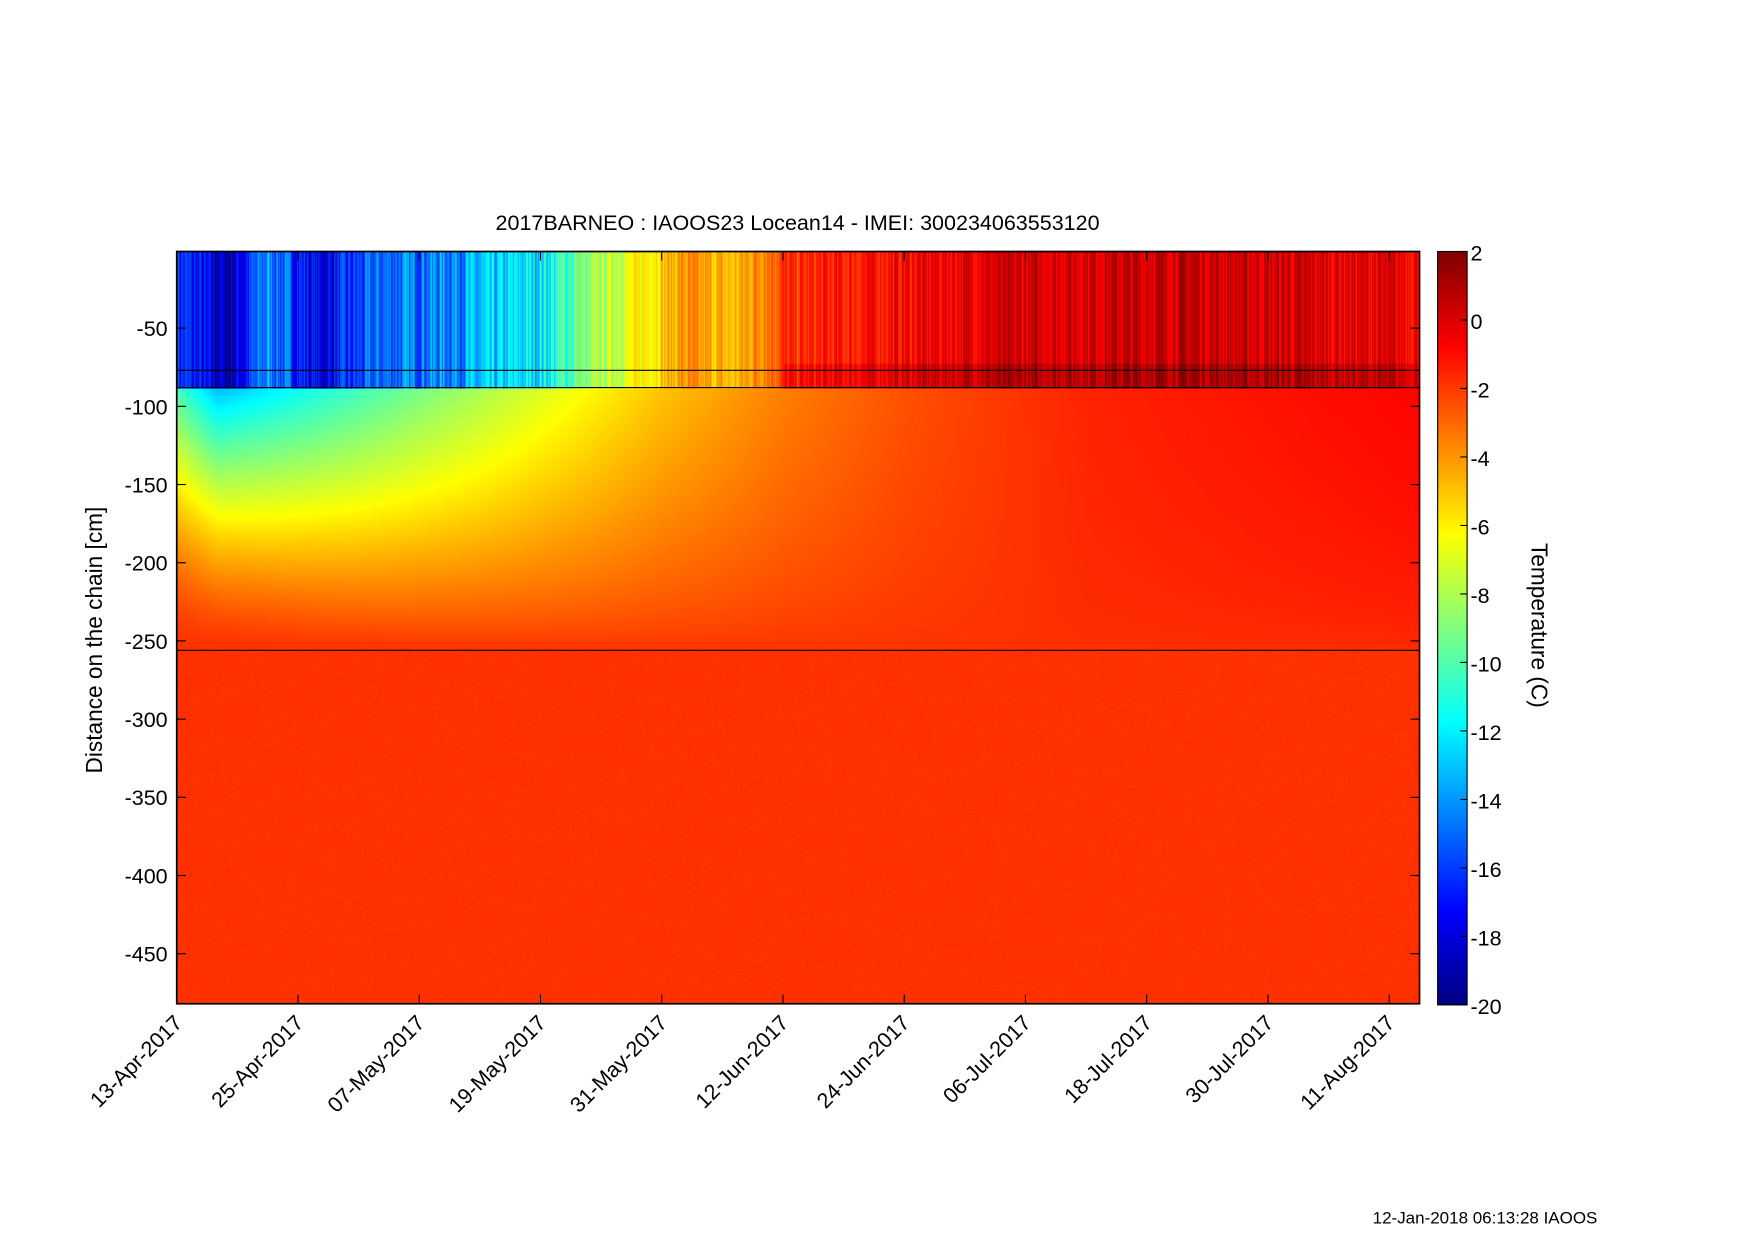 This screenshot has width=1756, height=1243. I want to click on y-tick-label: -350, so click(146, 798).